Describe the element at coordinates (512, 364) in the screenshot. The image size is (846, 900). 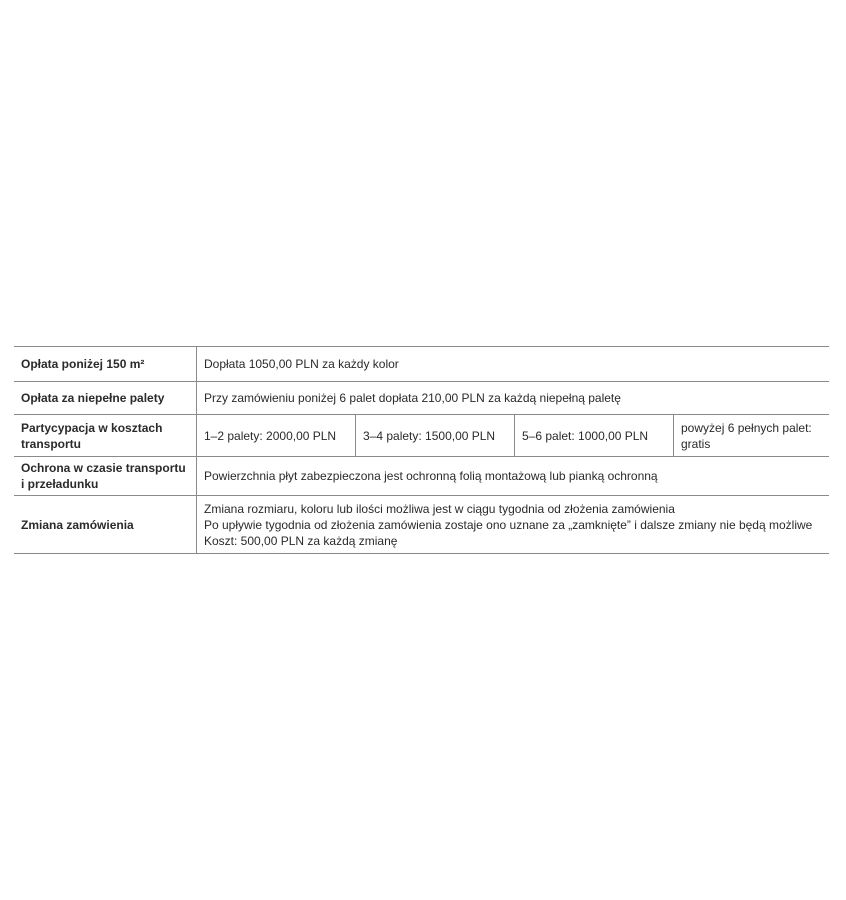
I see `row-value: Dopłata 1050,00 PLN za każdy kolor` at that location.